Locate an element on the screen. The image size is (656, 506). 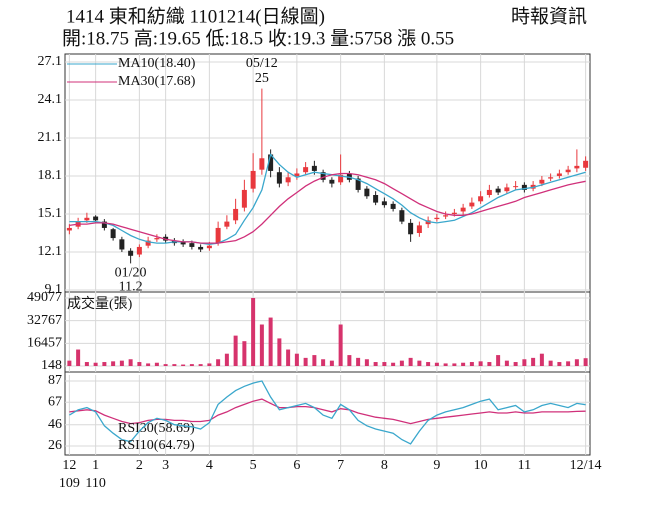
x-tick-label: 12 is located at coordinates (69, 465).